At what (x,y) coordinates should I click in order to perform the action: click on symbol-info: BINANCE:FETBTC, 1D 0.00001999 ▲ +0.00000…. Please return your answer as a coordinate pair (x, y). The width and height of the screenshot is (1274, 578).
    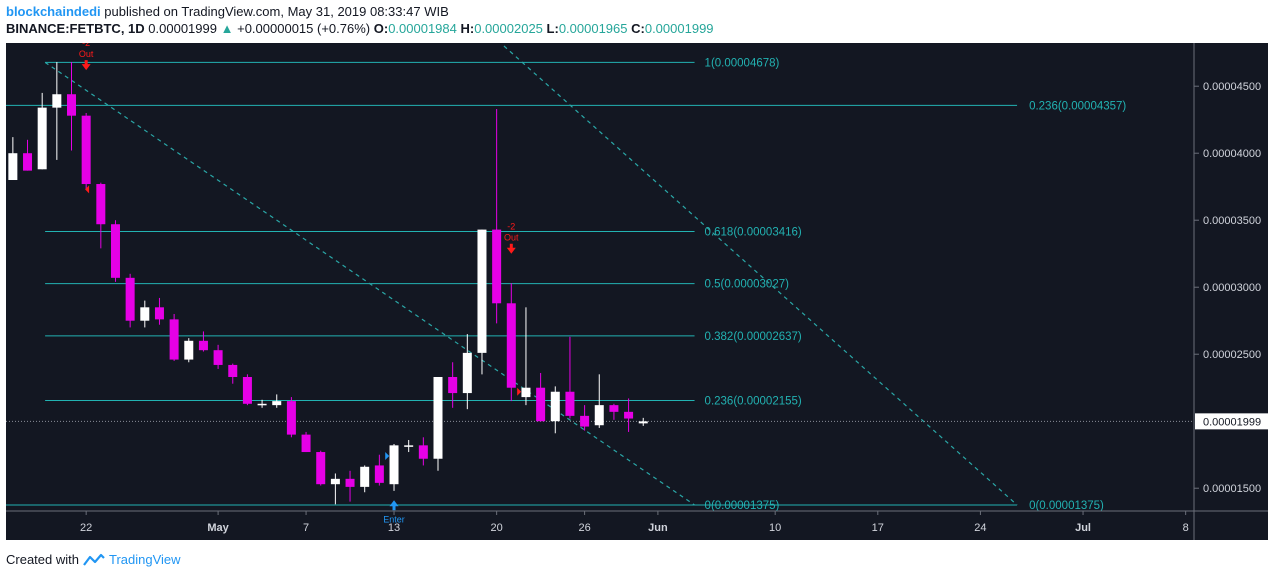
    Looking at the image, I should click on (360, 28).